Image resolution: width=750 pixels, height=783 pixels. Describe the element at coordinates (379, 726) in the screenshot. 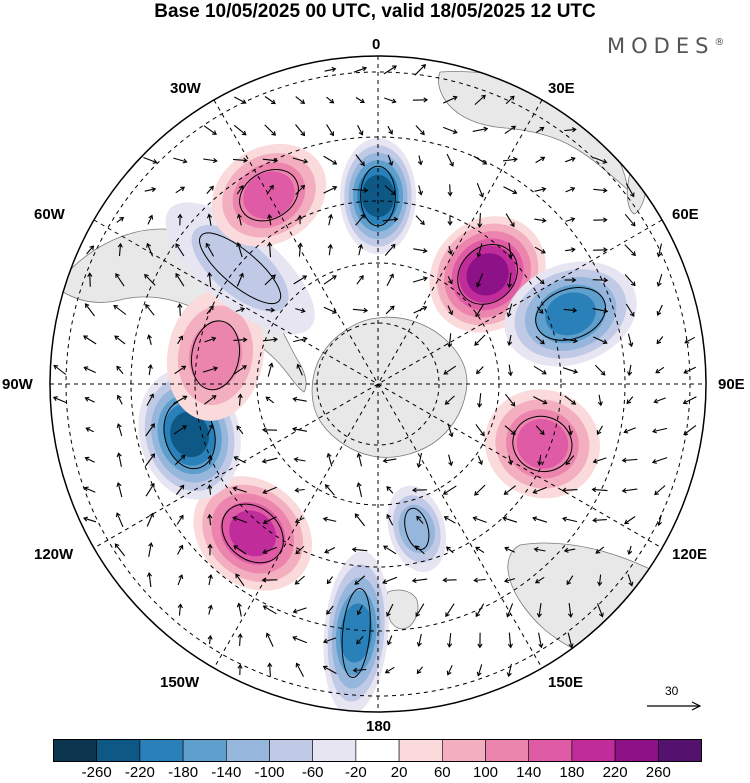

I see `lon-label-180: 180` at that location.